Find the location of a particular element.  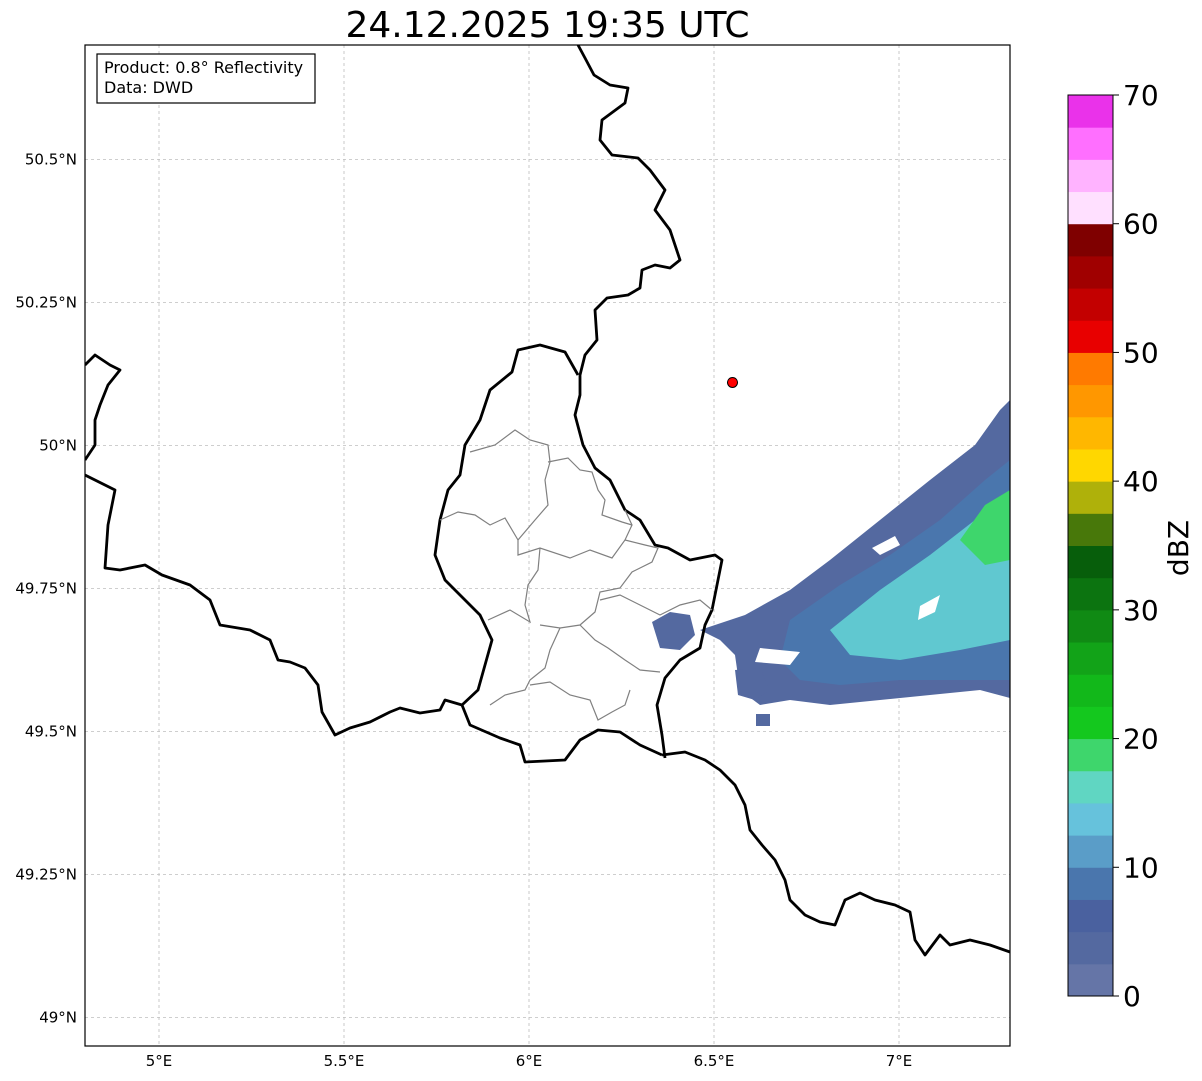

data-source-label: Data: DWD is located at coordinates (148, 87).